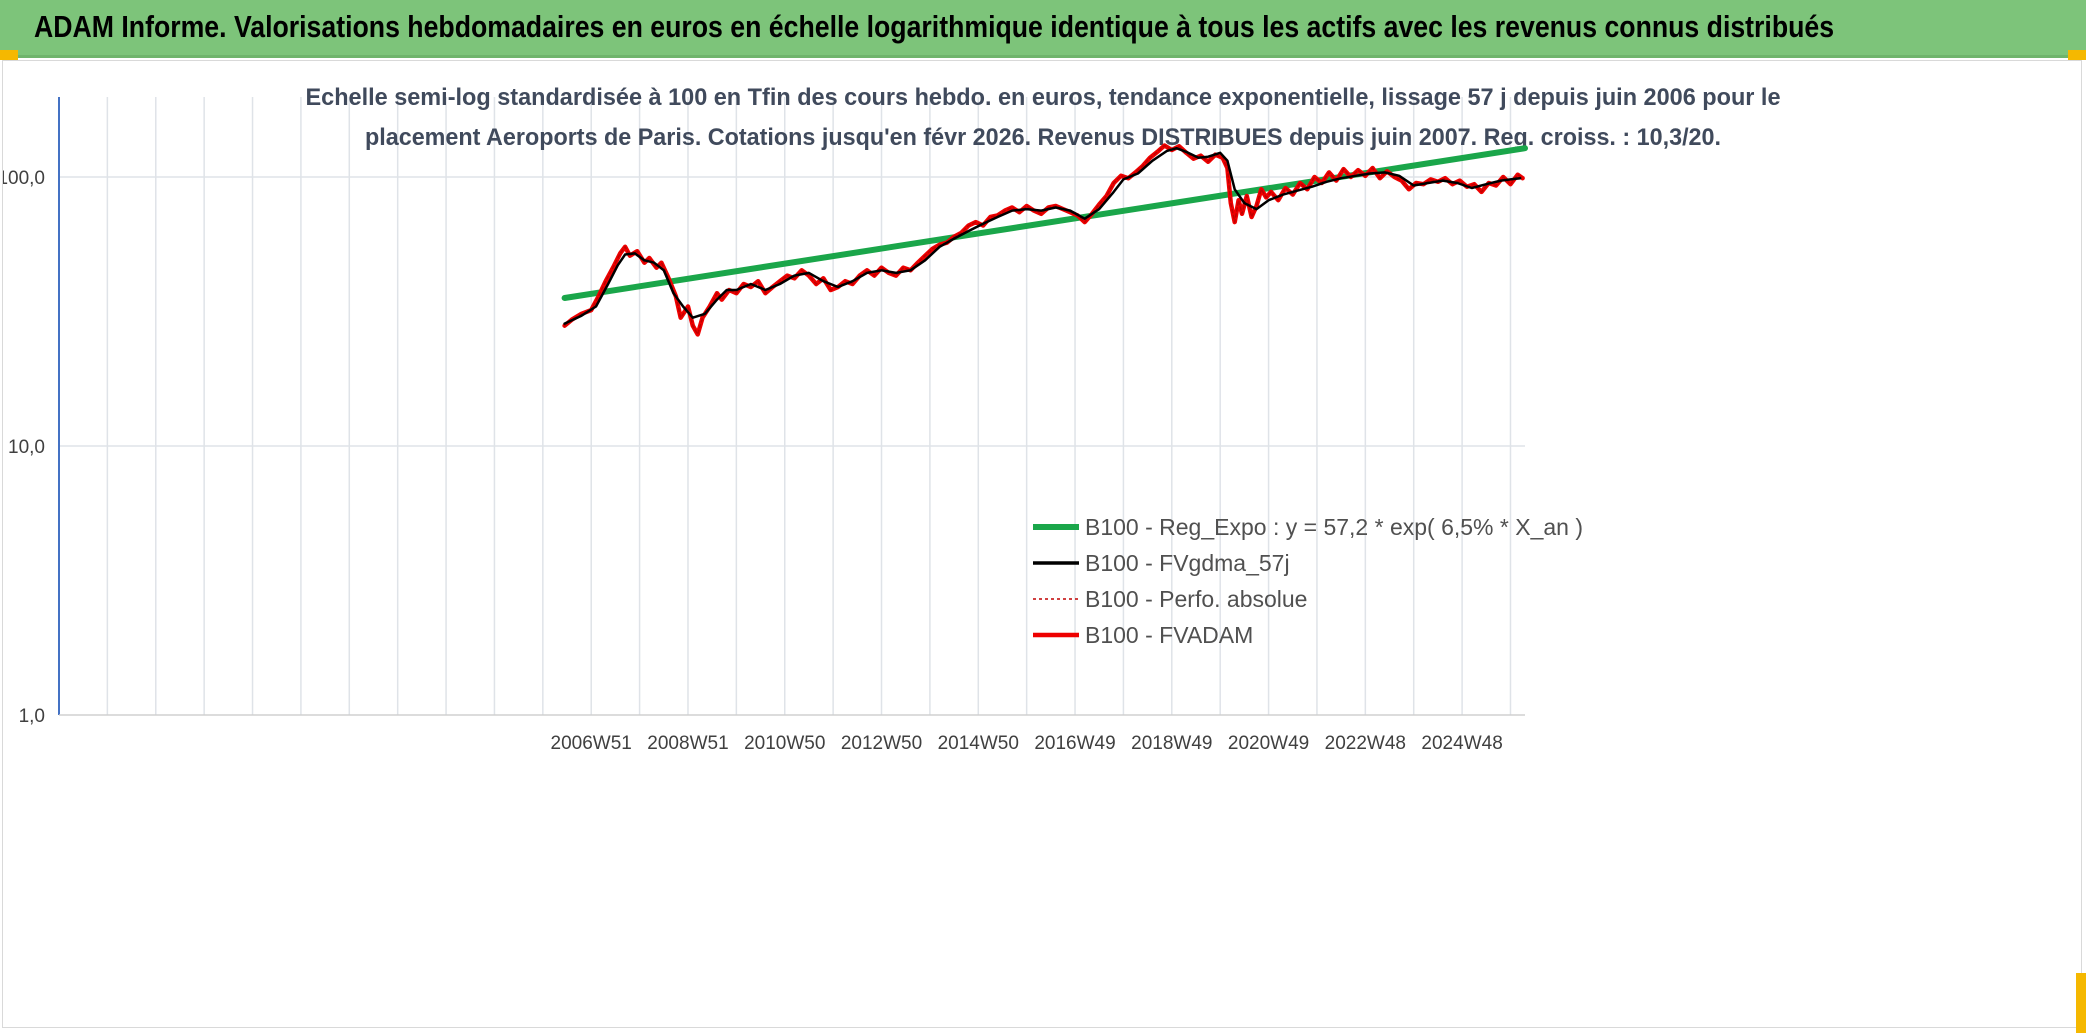 The image size is (2086, 1033). What do you see at coordinates (2081, 1003) in the screenshot?
I see `corner-marker-bottom-right` at bounding box center [2081, 1003].